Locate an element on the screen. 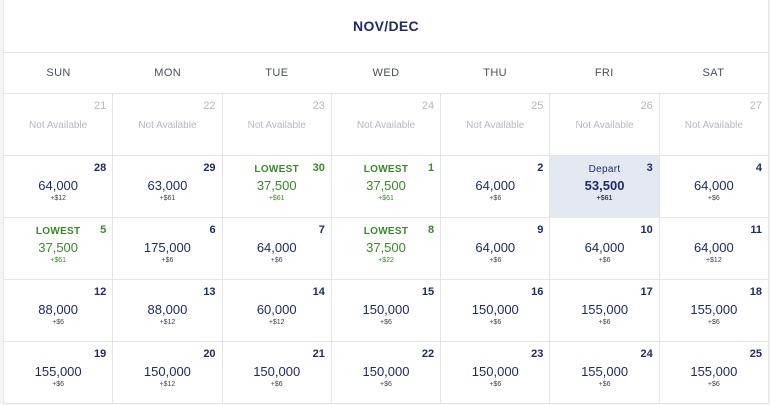 This screenshot has height=405, width=770. day-number: 19 is located at coordinates (100, 354).